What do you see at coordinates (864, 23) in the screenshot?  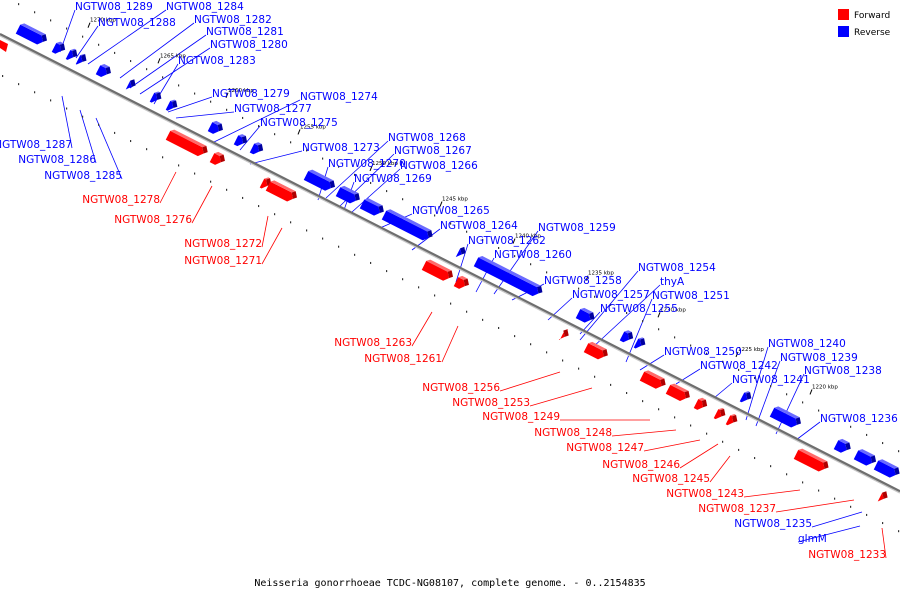 I see `legend: Forward Reverse` at bounding box center [864, 23].